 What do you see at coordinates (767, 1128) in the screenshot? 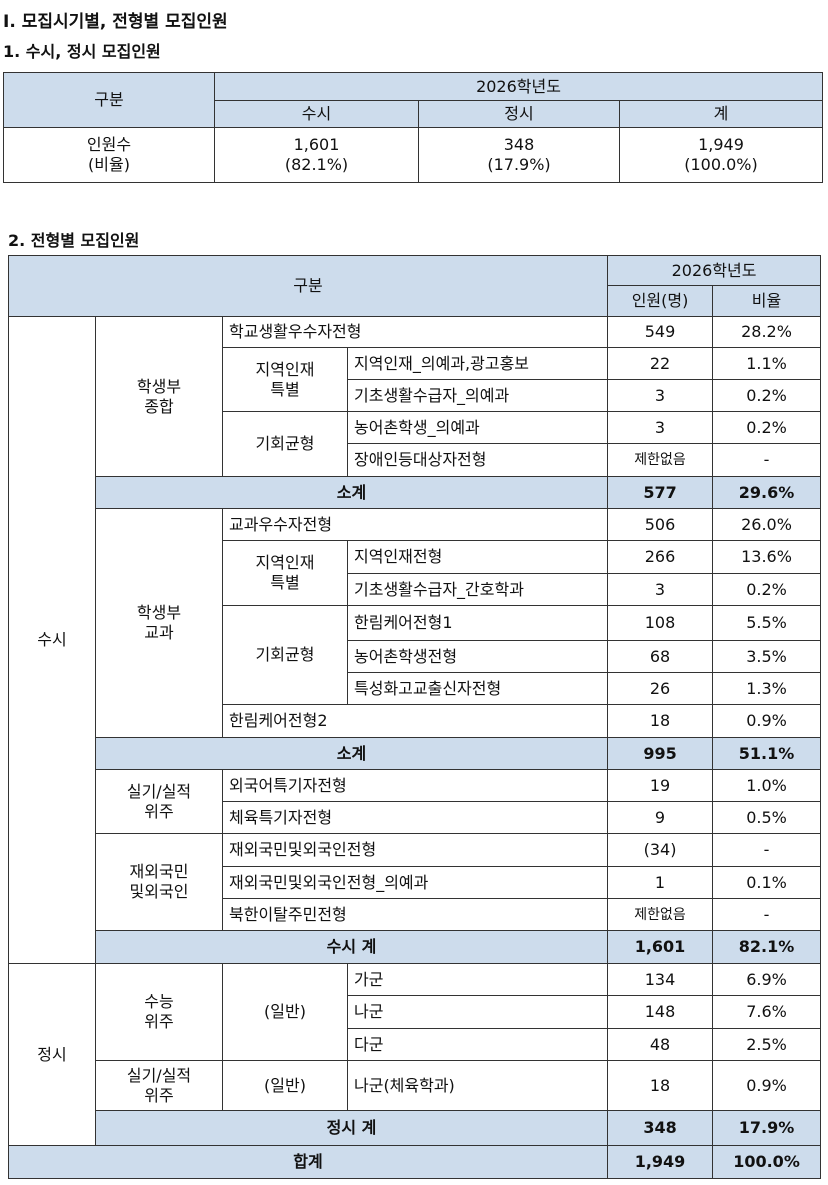
I see `ratio: 17.9%` at bounding box center [767, 1128].